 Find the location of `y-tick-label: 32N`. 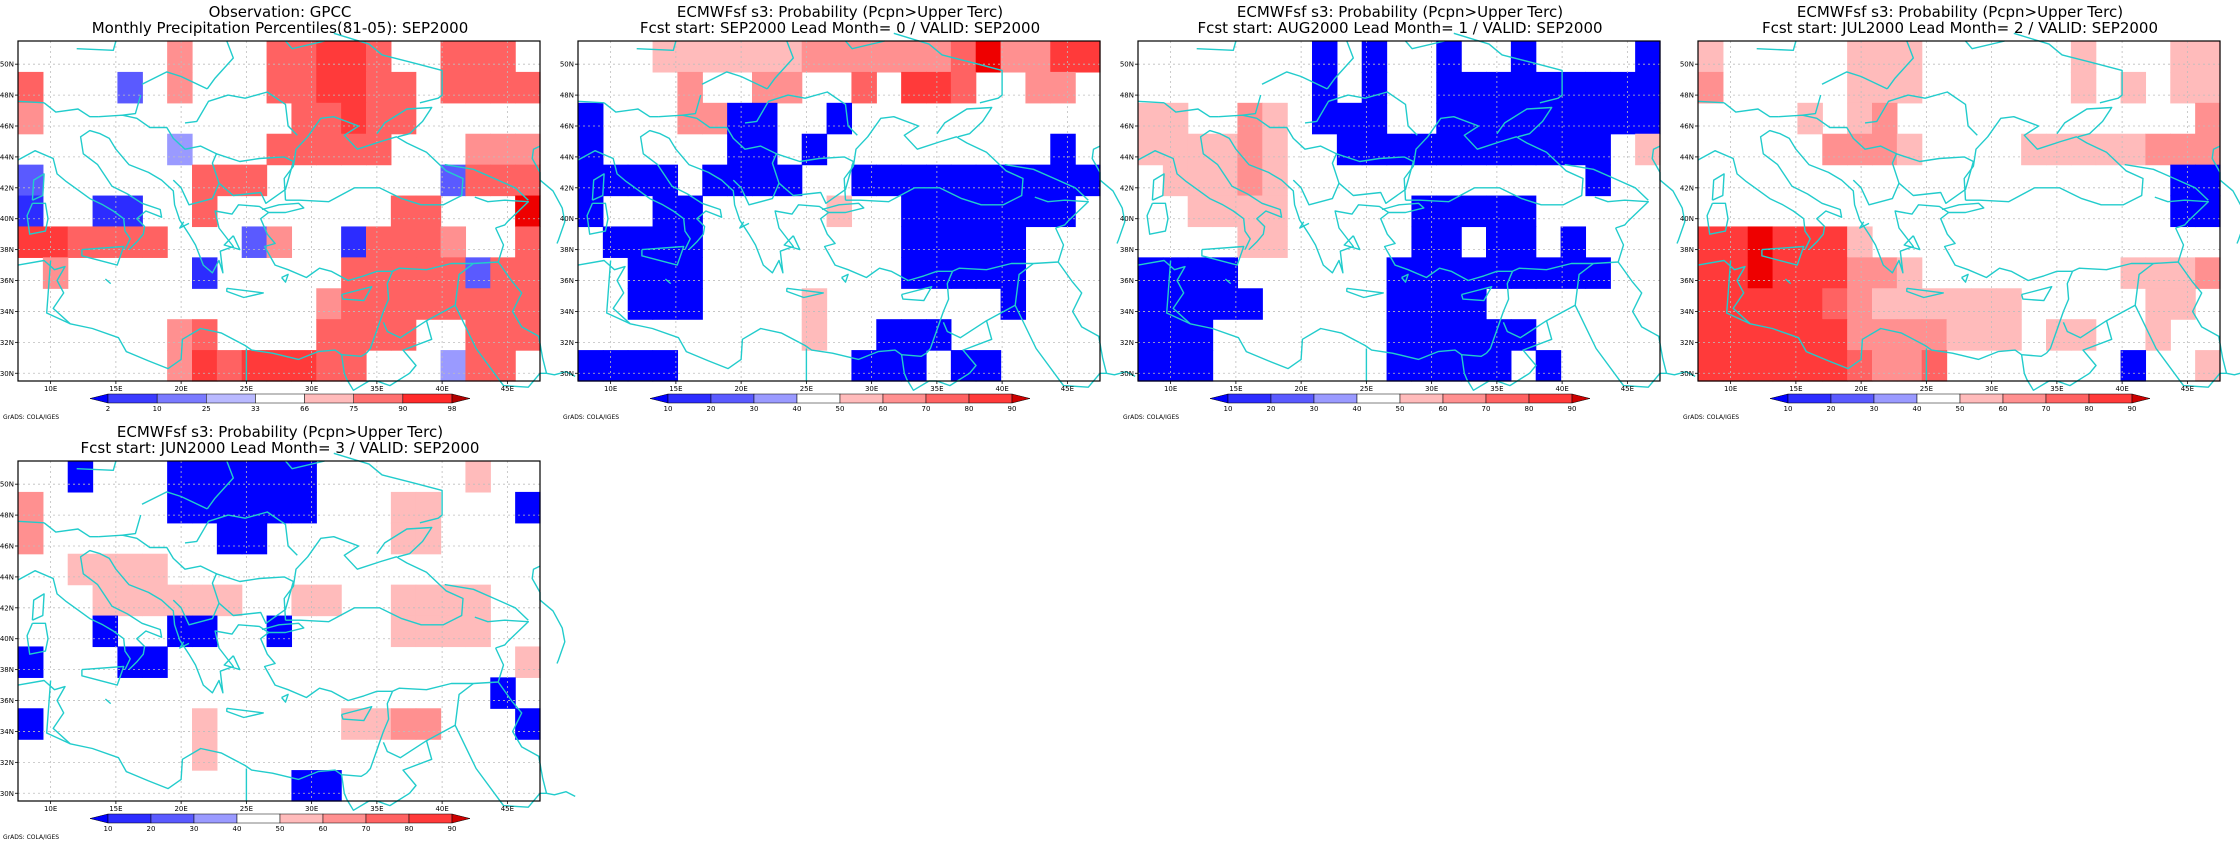

y-tick-label: 32N is located at coordinates (7, 763).